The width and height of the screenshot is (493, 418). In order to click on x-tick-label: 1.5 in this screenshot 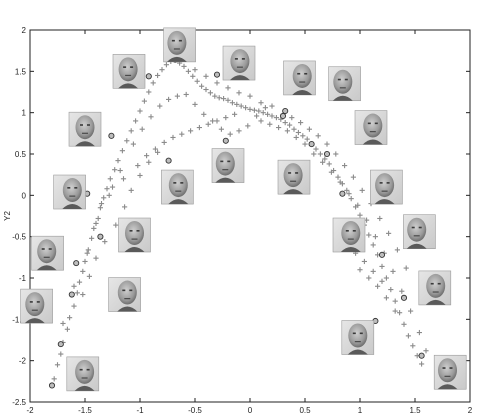, I will do `click(415, 410)`.